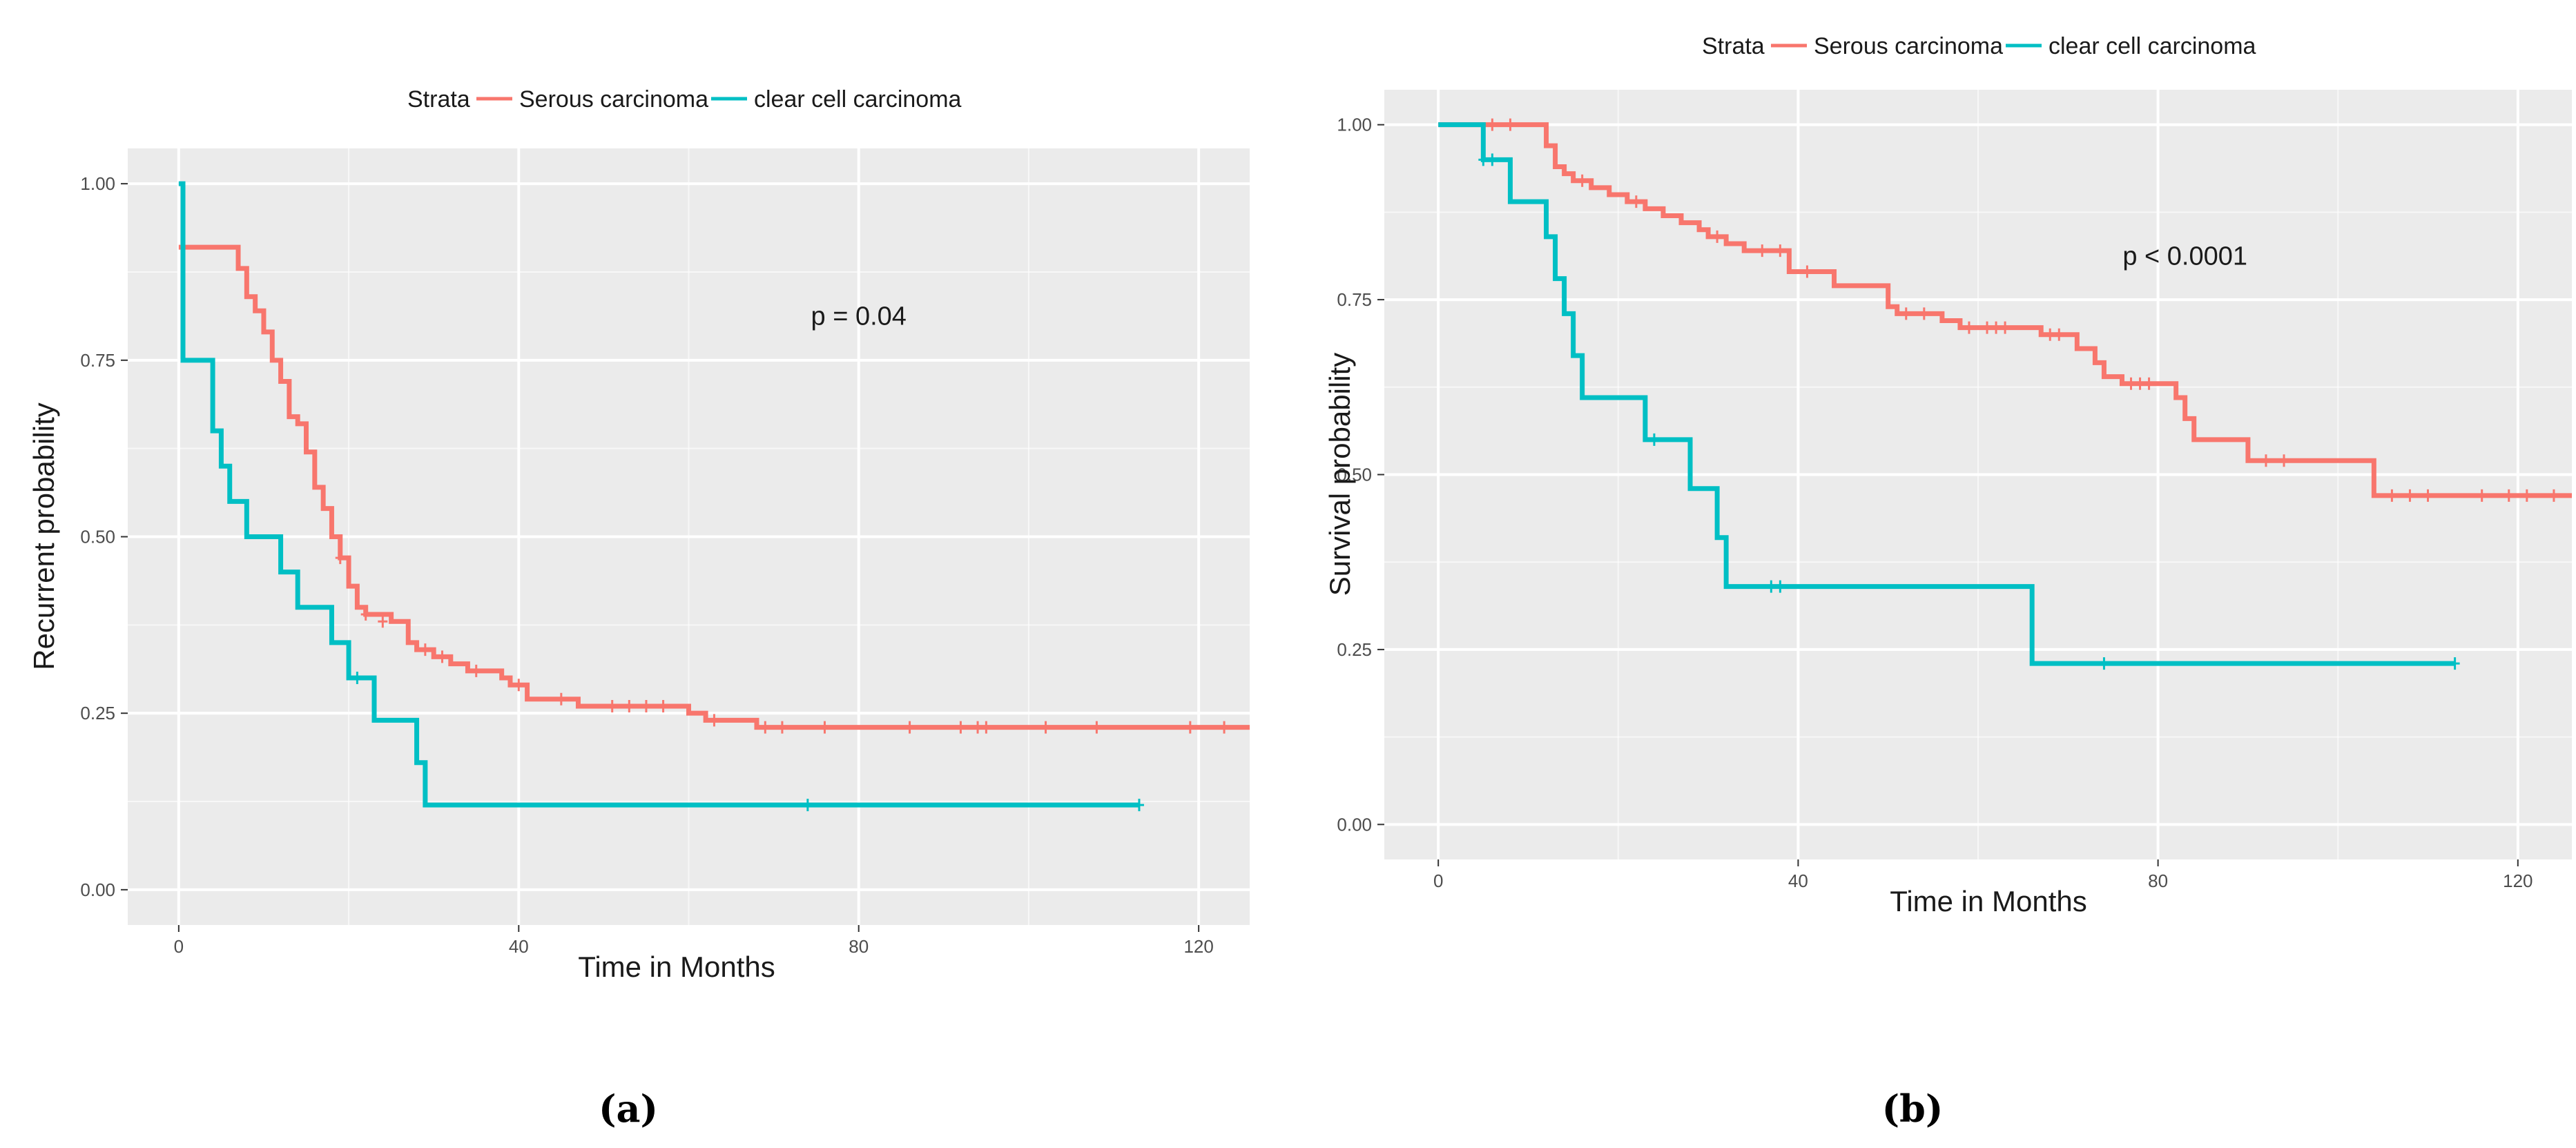 The height and width of the screenshot is (1148, 2576). Describe the element at coordinates (1354, 649) in the screenshot. I see `y-tick-label: 0.25` at that location.